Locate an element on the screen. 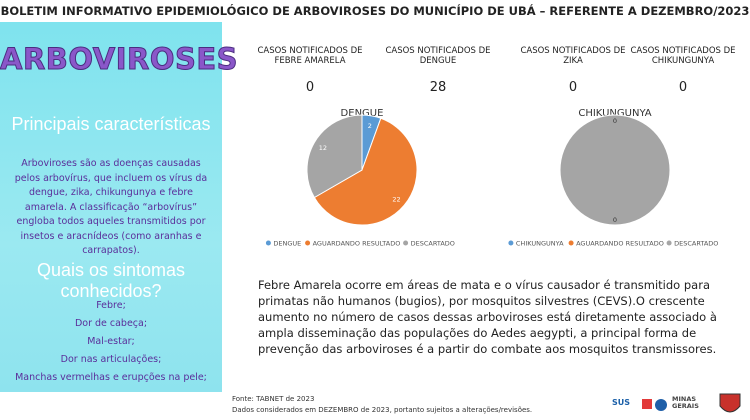 The height and width of the screenshot is (420, 750). logo-mg: MINAS GERAIS is located at coordinates (685, 402).